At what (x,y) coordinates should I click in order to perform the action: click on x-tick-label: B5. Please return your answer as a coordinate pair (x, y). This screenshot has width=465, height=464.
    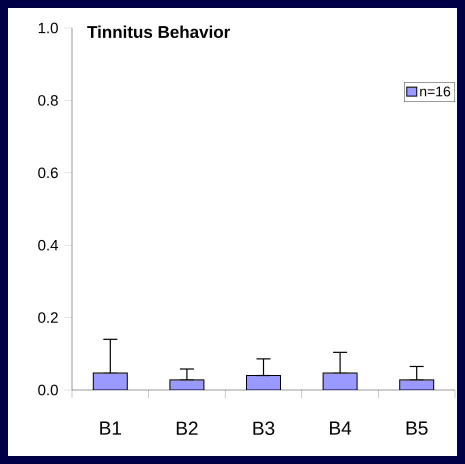
    Looking at the image, I should click on (417, 428).